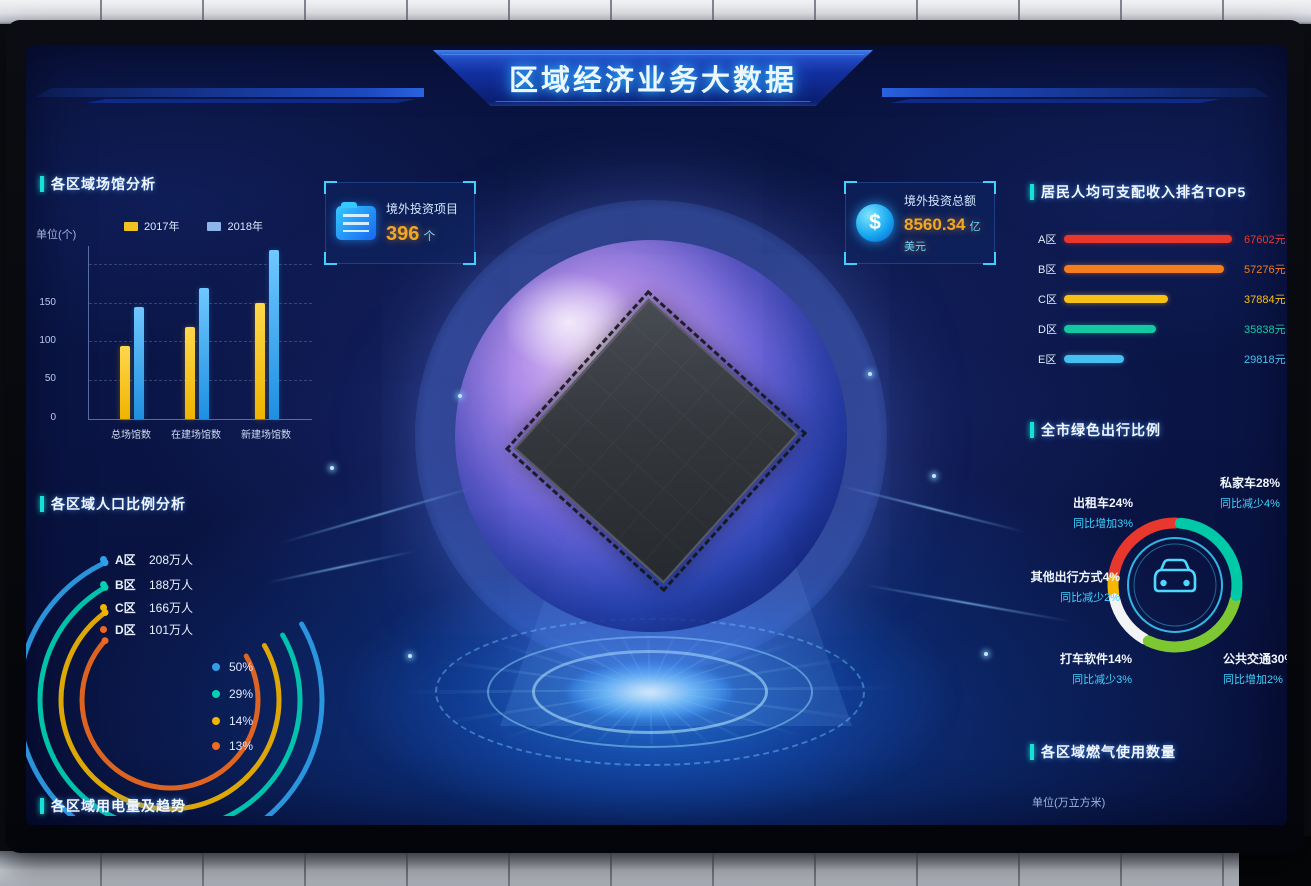 This screenshot has height=886, width=1311. What do you see at coordinates (1144, 192) in the screenshot?
I see `section-title: 居民人均可支配收入排名TOP5` at bounding box center [1144, 192].